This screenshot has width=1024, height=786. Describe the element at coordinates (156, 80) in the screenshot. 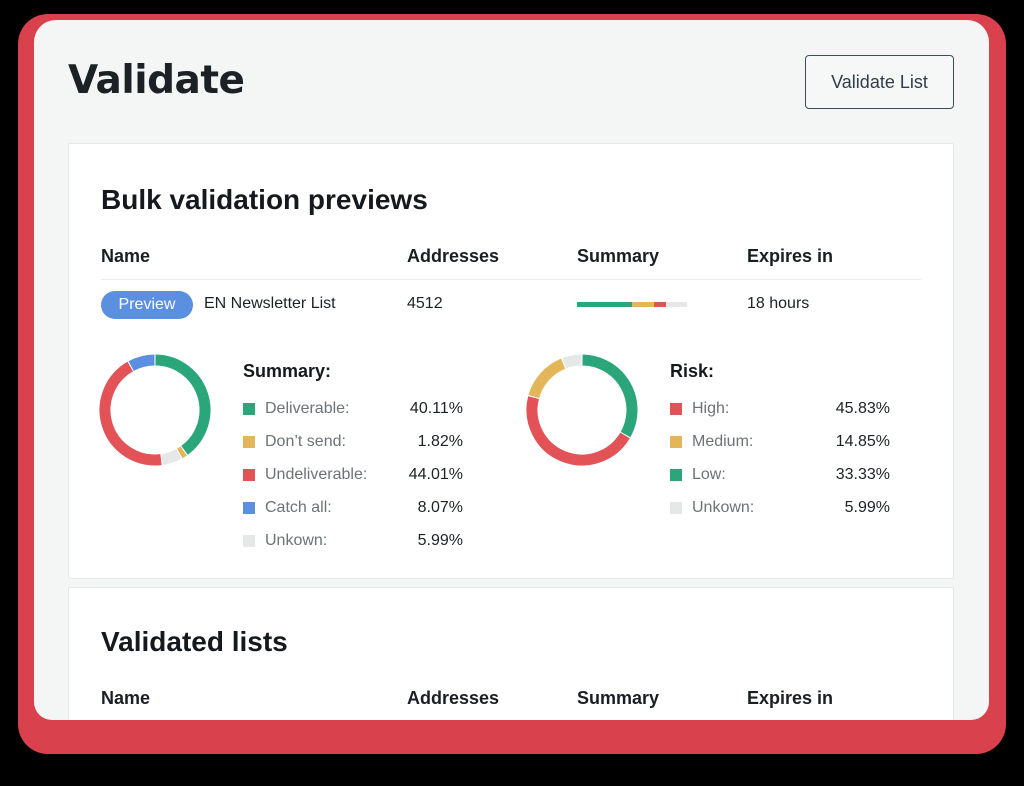

I see `page-title: Validate` at that location.